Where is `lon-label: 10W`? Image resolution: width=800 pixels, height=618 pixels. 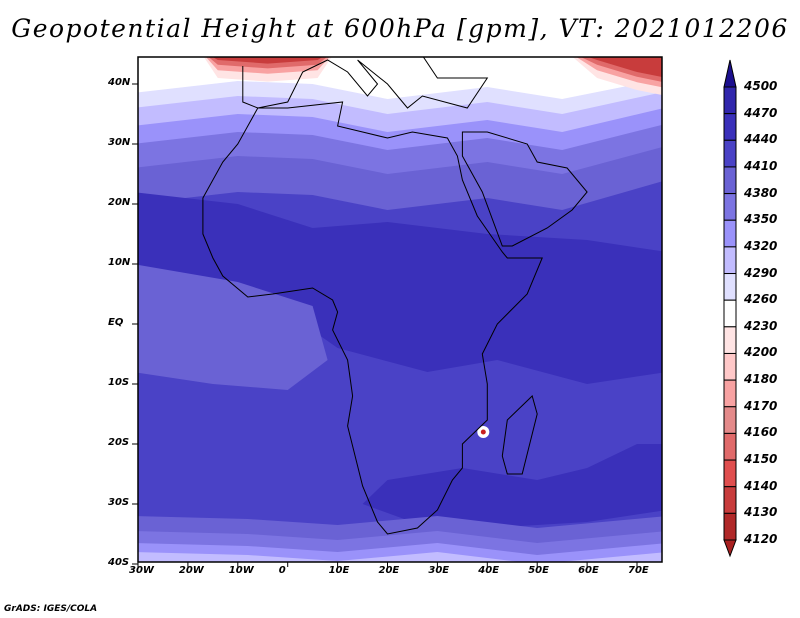
lon-label: 10W is located at coordinates (241, 570).